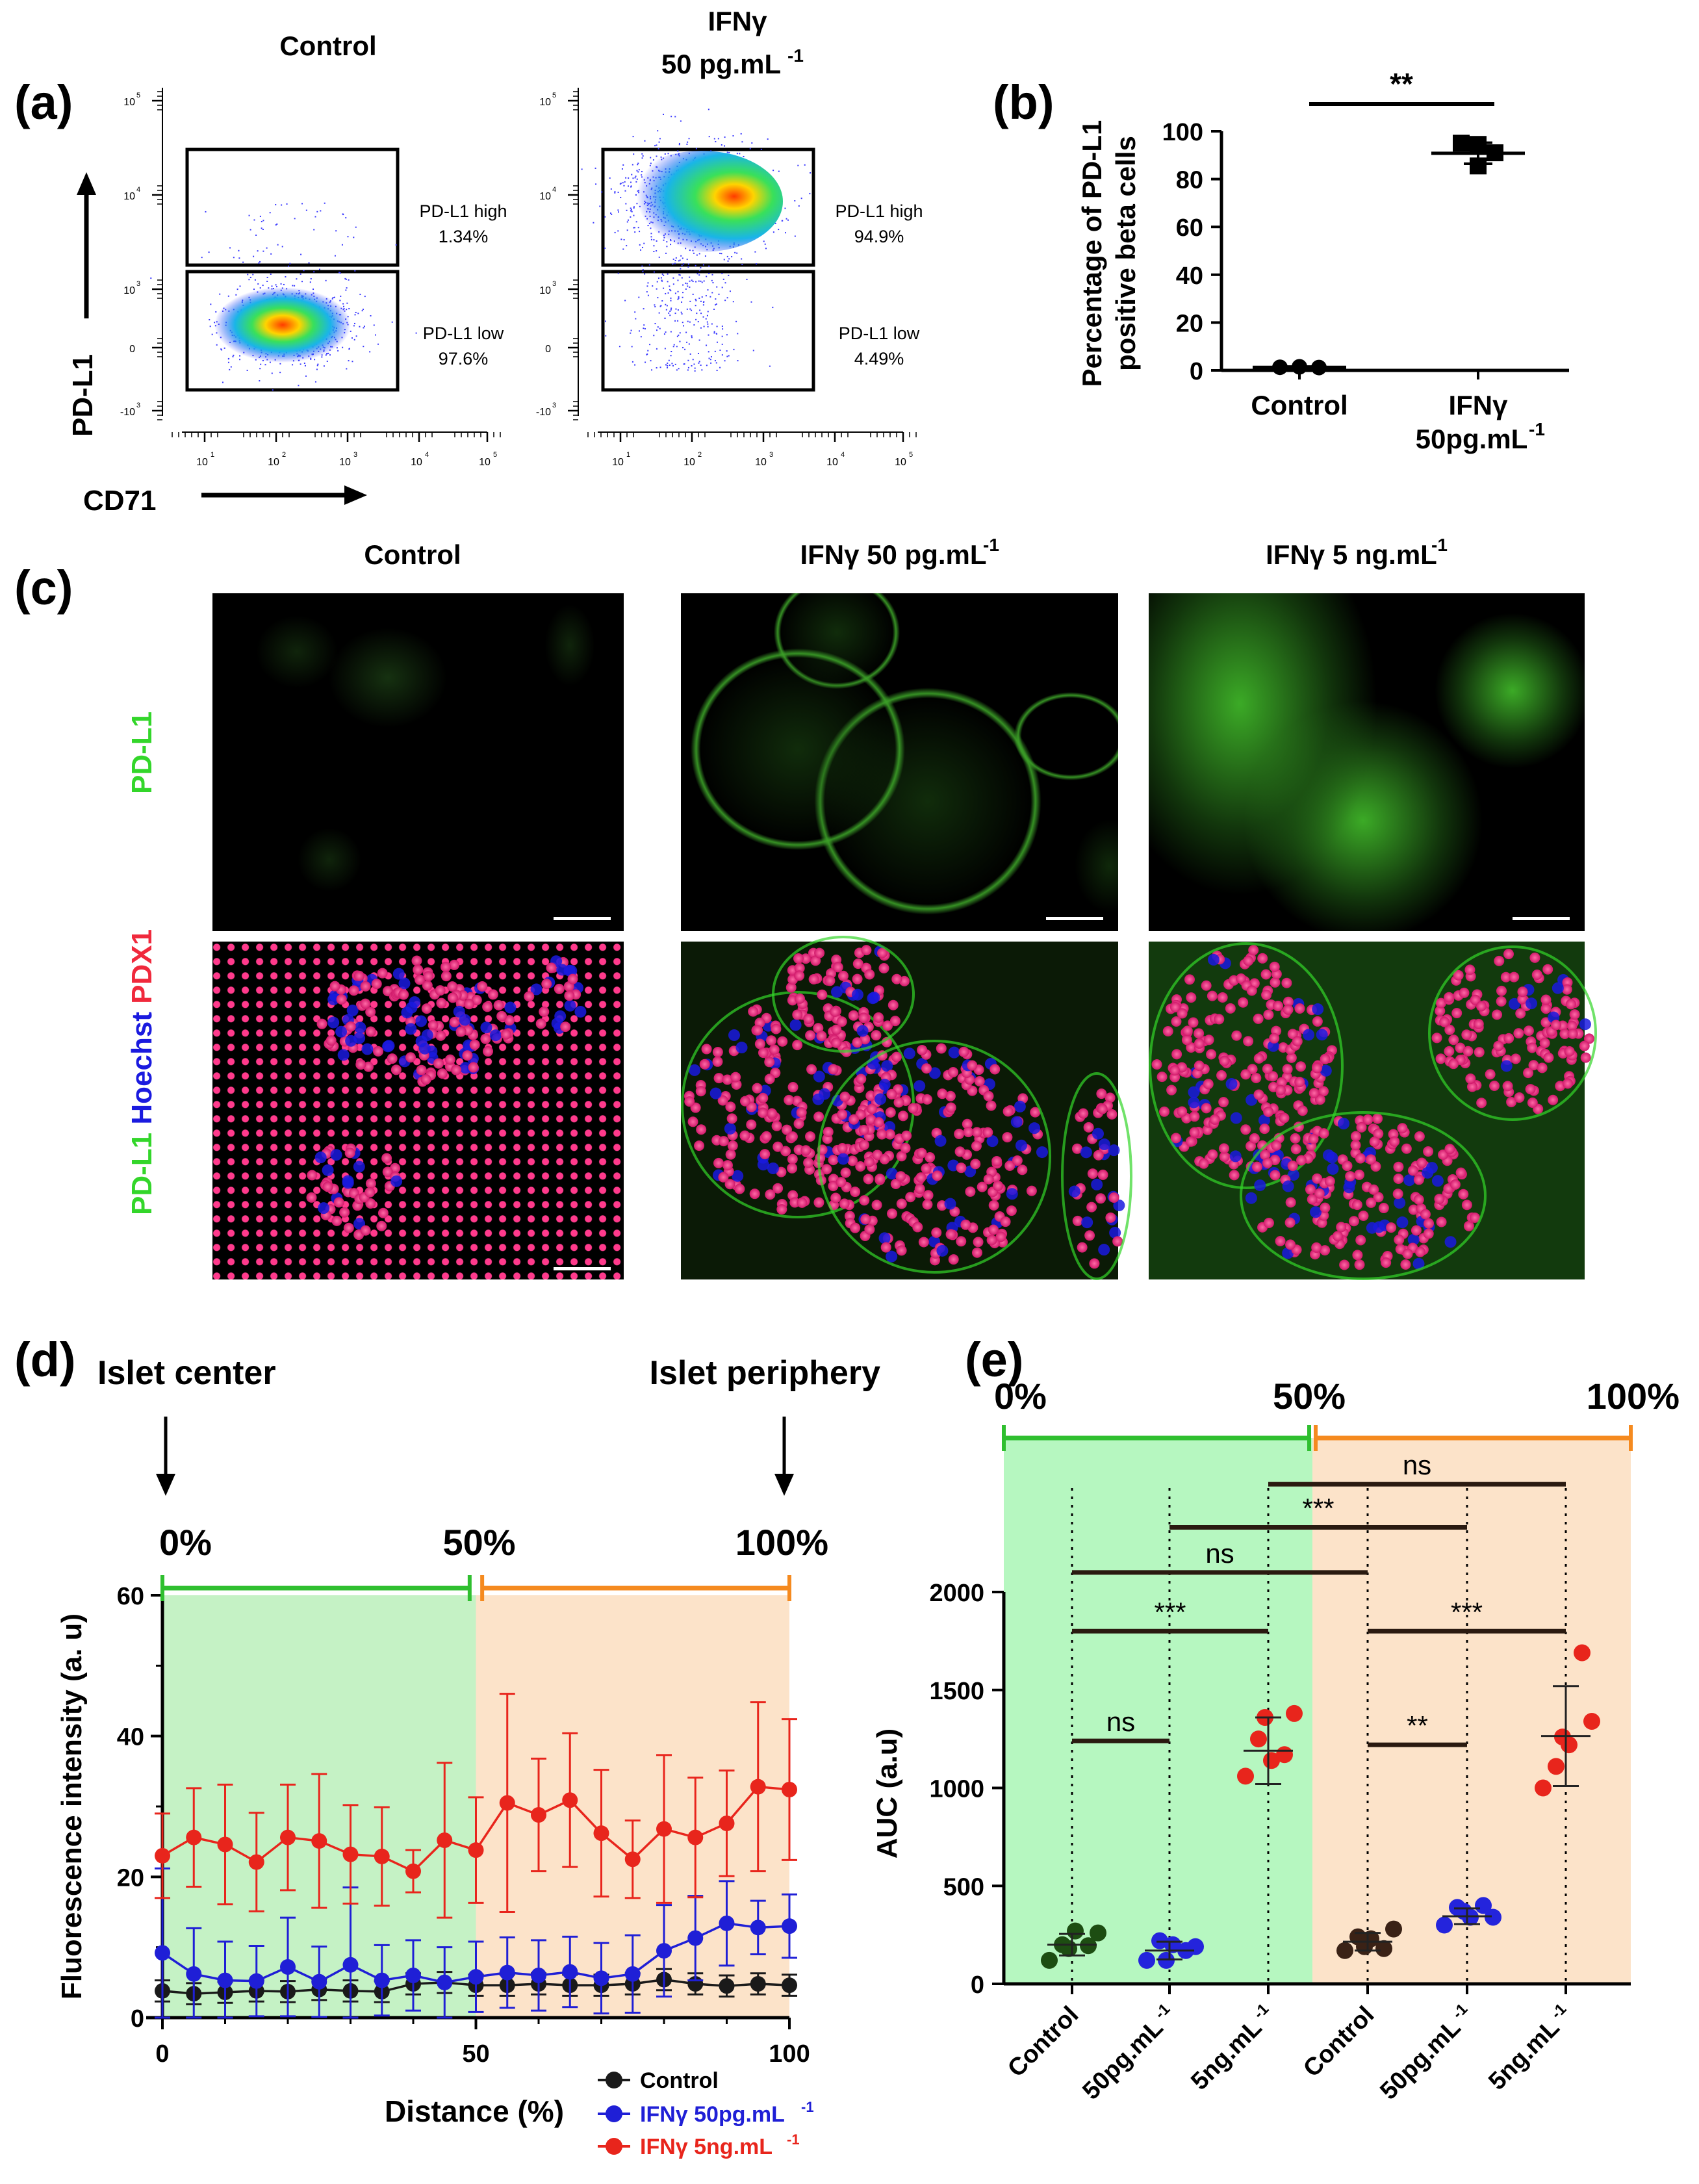 The width and height of the screenshot is (1699, 2184). What do you see at coordinates (1309, 1396) in the screenshot?
I see `e-region-label: 50%` at bounding box center [1309, 1396].